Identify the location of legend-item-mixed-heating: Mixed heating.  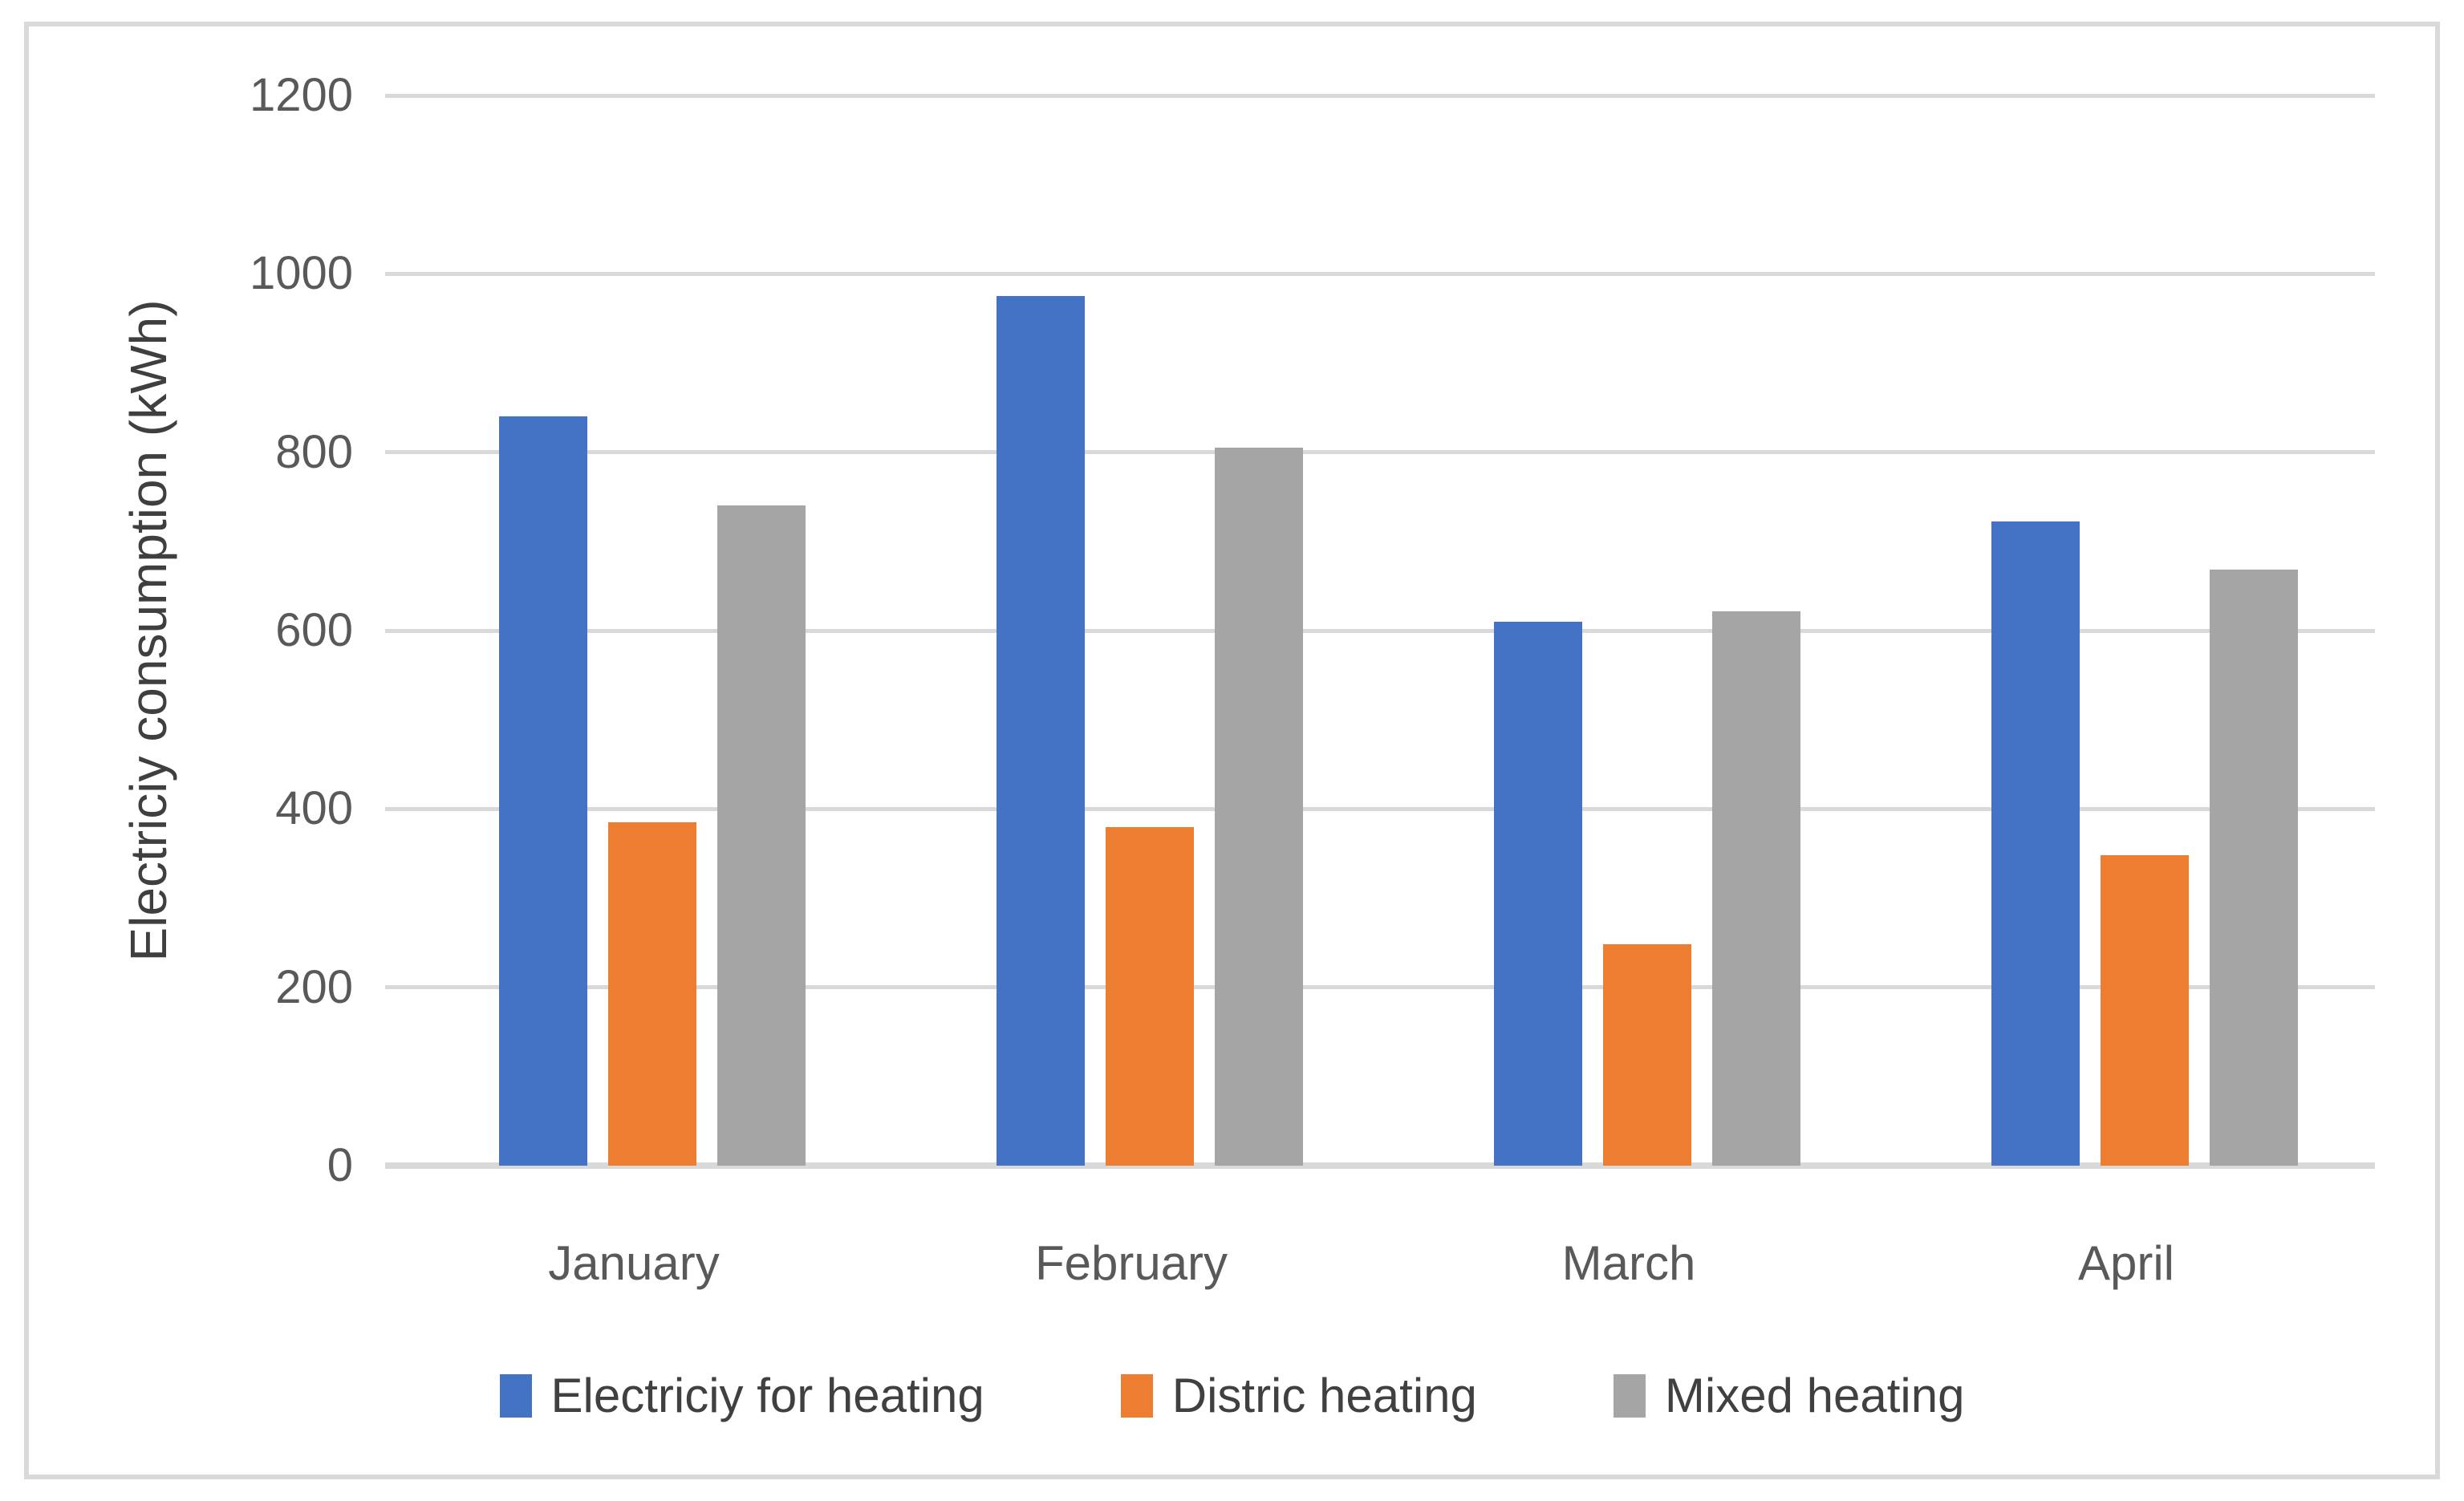
(1789, 1395).